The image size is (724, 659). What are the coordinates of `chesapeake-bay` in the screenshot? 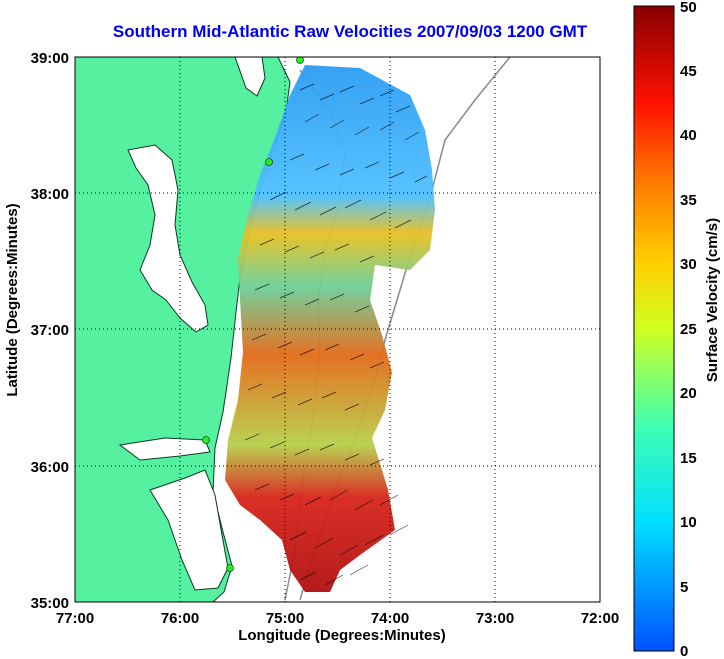 It's located at (168, 238).